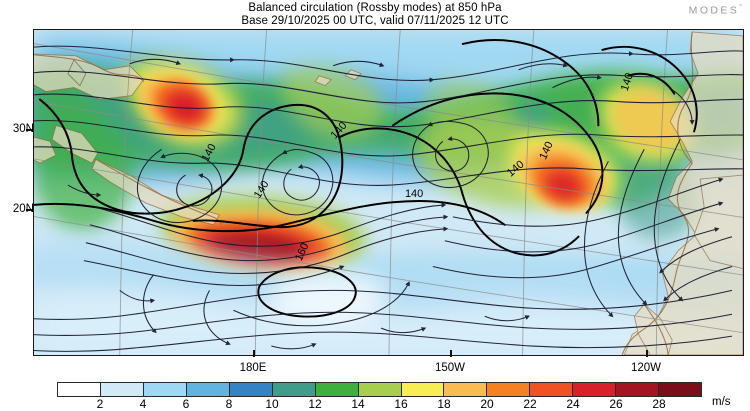 The height and width of the screenshot is (411, 750). What do you see at coordinates (616, 404) in the screenshot?
I see `colorbar-tick-26: 26` at bounding box center [616, 404].